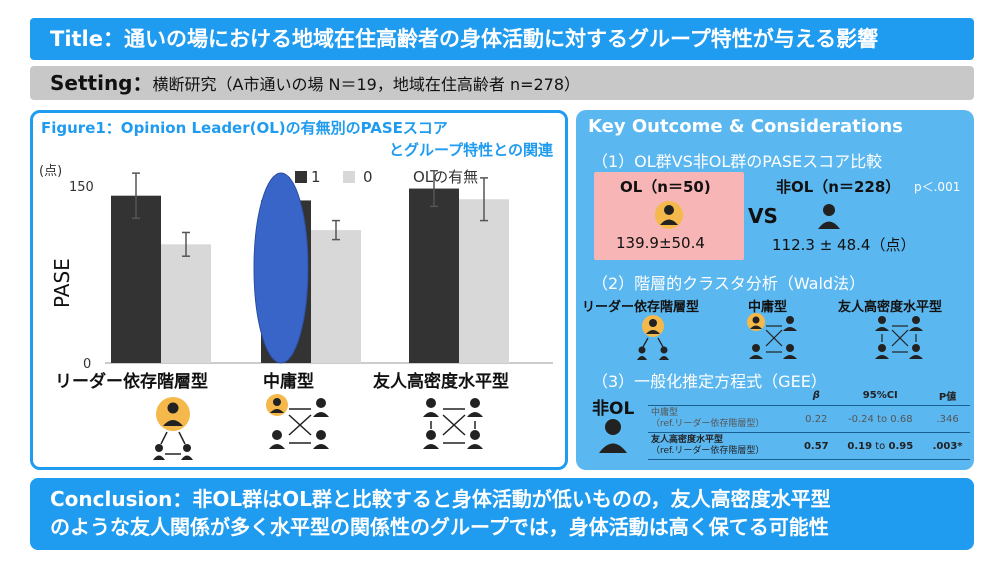  Describe the element at coordinates (288, 382) in the screenshot. I see `category-label-moderate: 中庸型` at that location.